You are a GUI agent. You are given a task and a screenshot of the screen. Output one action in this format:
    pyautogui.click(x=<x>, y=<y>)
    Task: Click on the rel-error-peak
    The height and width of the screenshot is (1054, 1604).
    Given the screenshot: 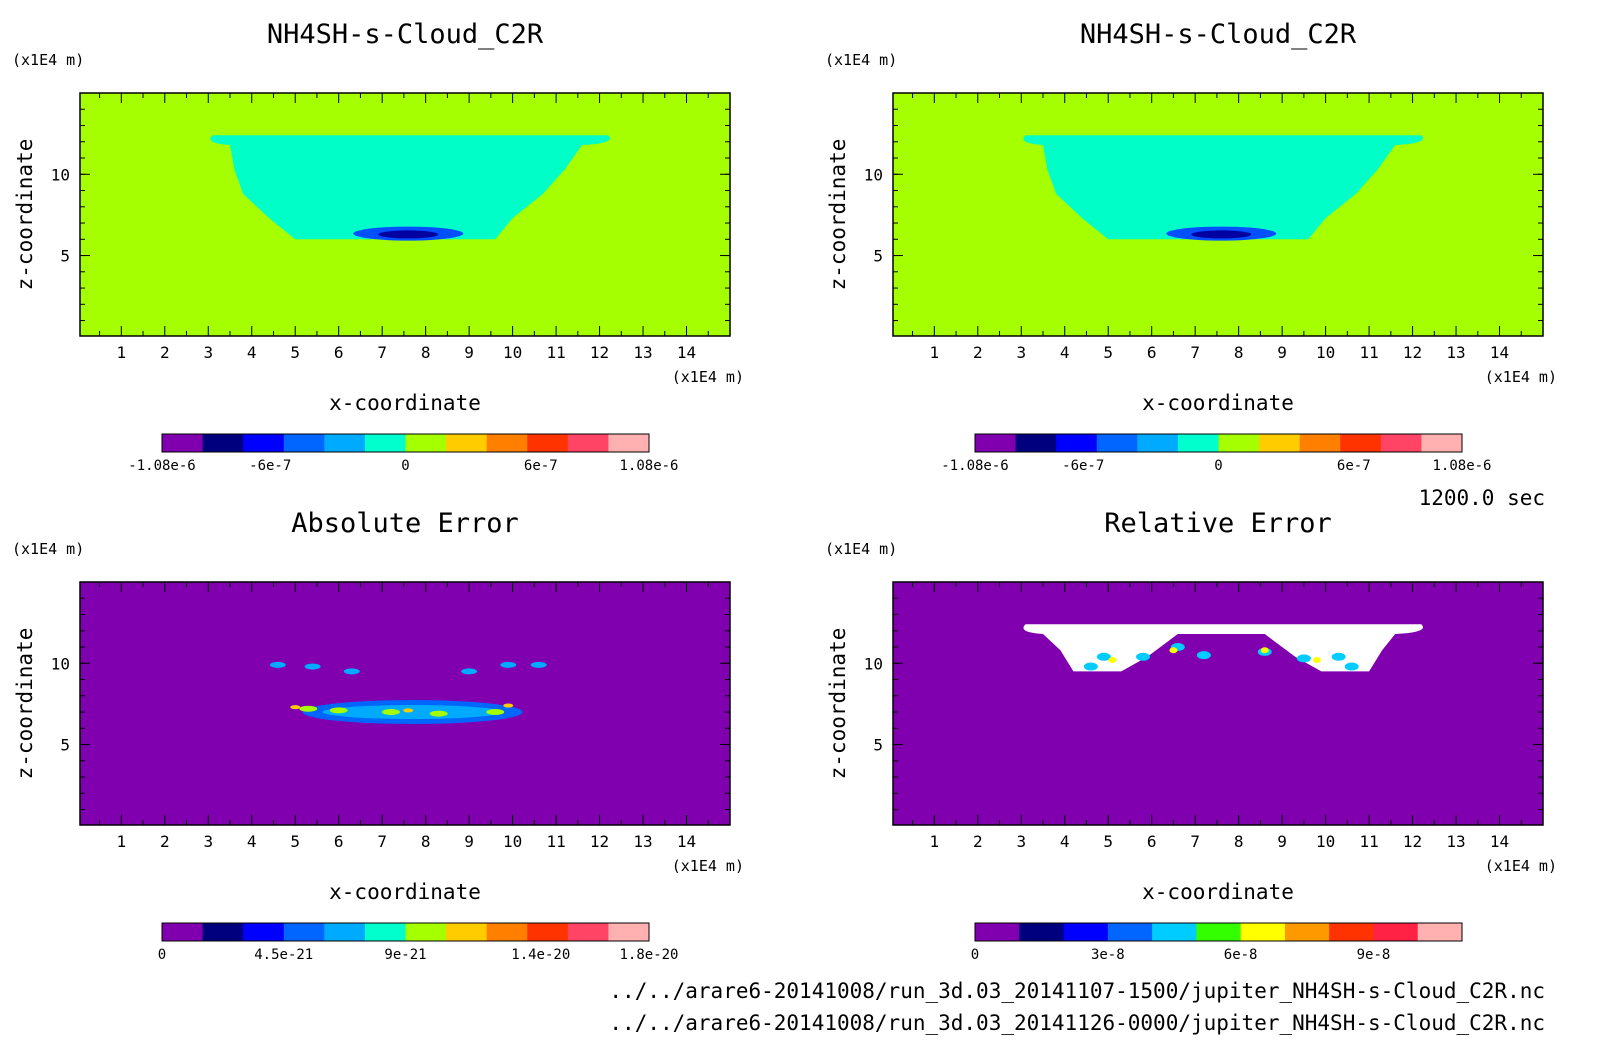 What is the action you would take?
    pyautogui.click(x=1173, y=650)
    